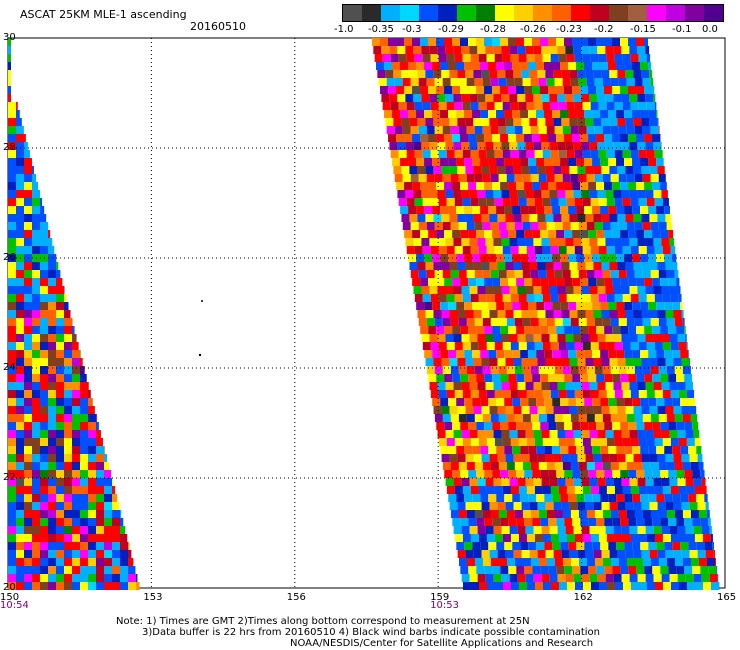  Describe the element at coordinates (727, 597) in the screenshot. I see `x-tick-label: 165` at that location.